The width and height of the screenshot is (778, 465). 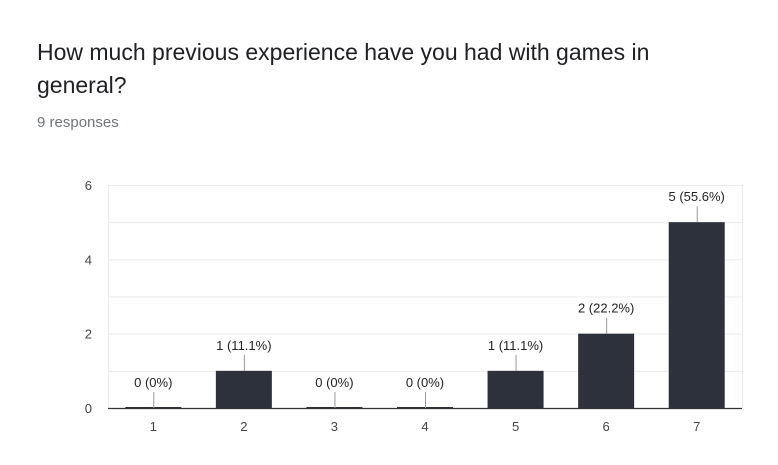 What do you see at coordinates (606, 308) in the screenshot?
I see `data-label: 2 (22.2%)` at bounding box center [606, 308].